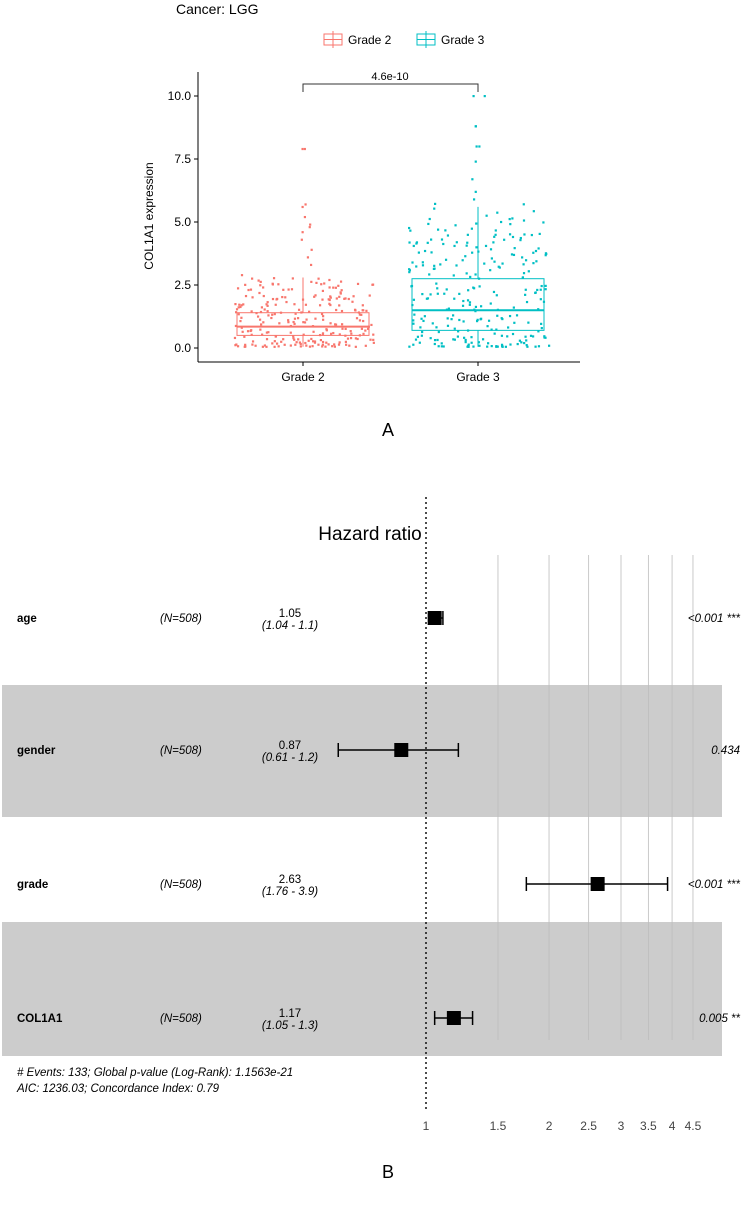 The height and width of the screenshot is (1209, 743). Describe the element at coordinates (180, 96) in the screenshot. I see `y-tick-label: 10.0` at that location.